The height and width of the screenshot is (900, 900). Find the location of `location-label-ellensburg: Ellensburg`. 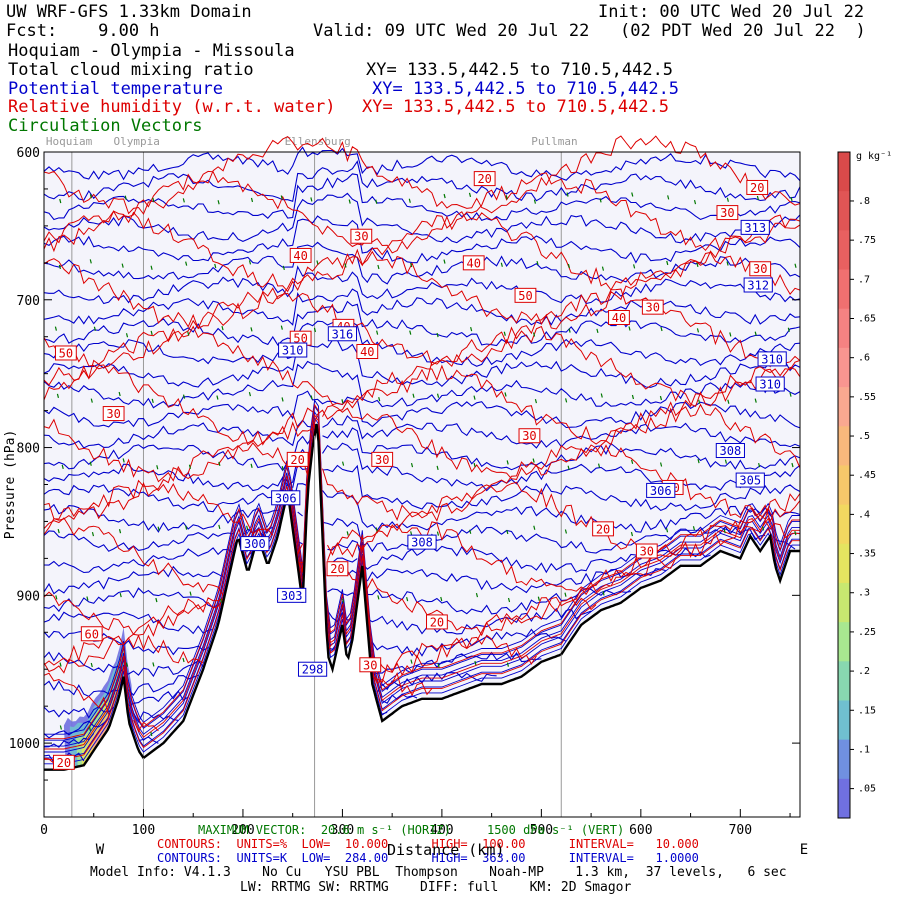

location-label-ellensburg: Ellensburg is located at coordinates (318, 141).